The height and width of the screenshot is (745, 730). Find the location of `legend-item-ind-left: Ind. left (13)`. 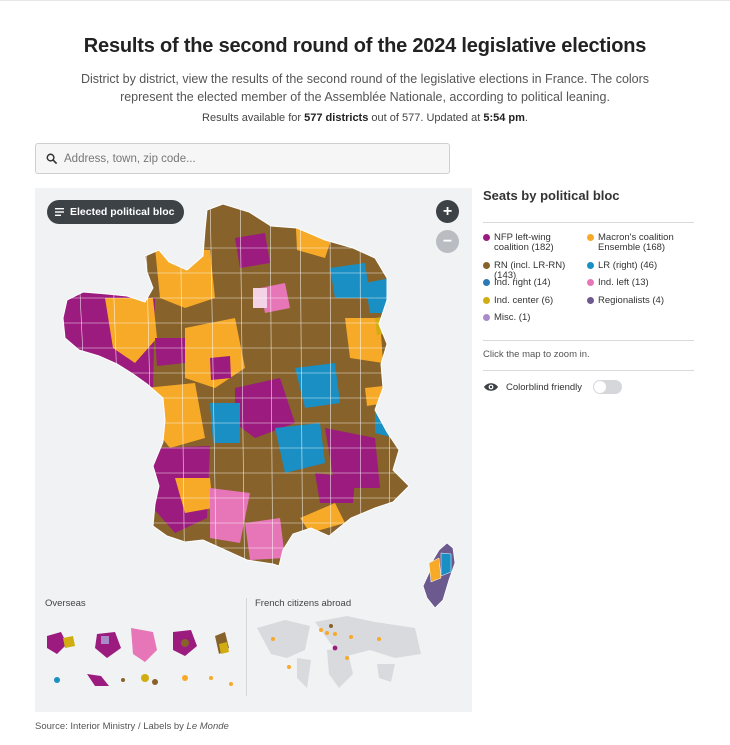

legend-item-ind-left: Ind. left (13) is located at coordinates (637, 283).